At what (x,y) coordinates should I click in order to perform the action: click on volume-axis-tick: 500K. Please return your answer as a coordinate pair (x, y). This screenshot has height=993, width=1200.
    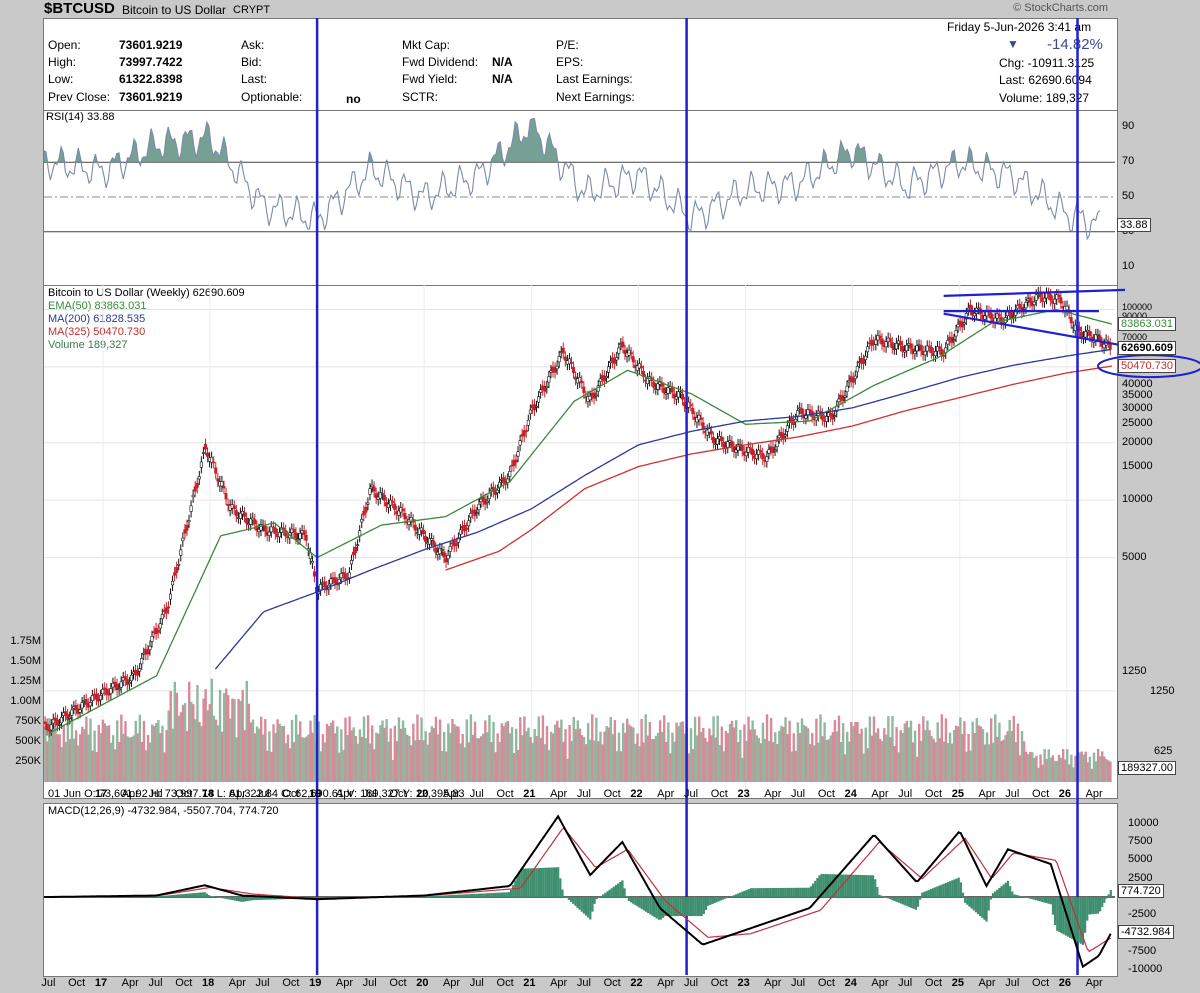
    Looking at the image, I should click on (28, 741).